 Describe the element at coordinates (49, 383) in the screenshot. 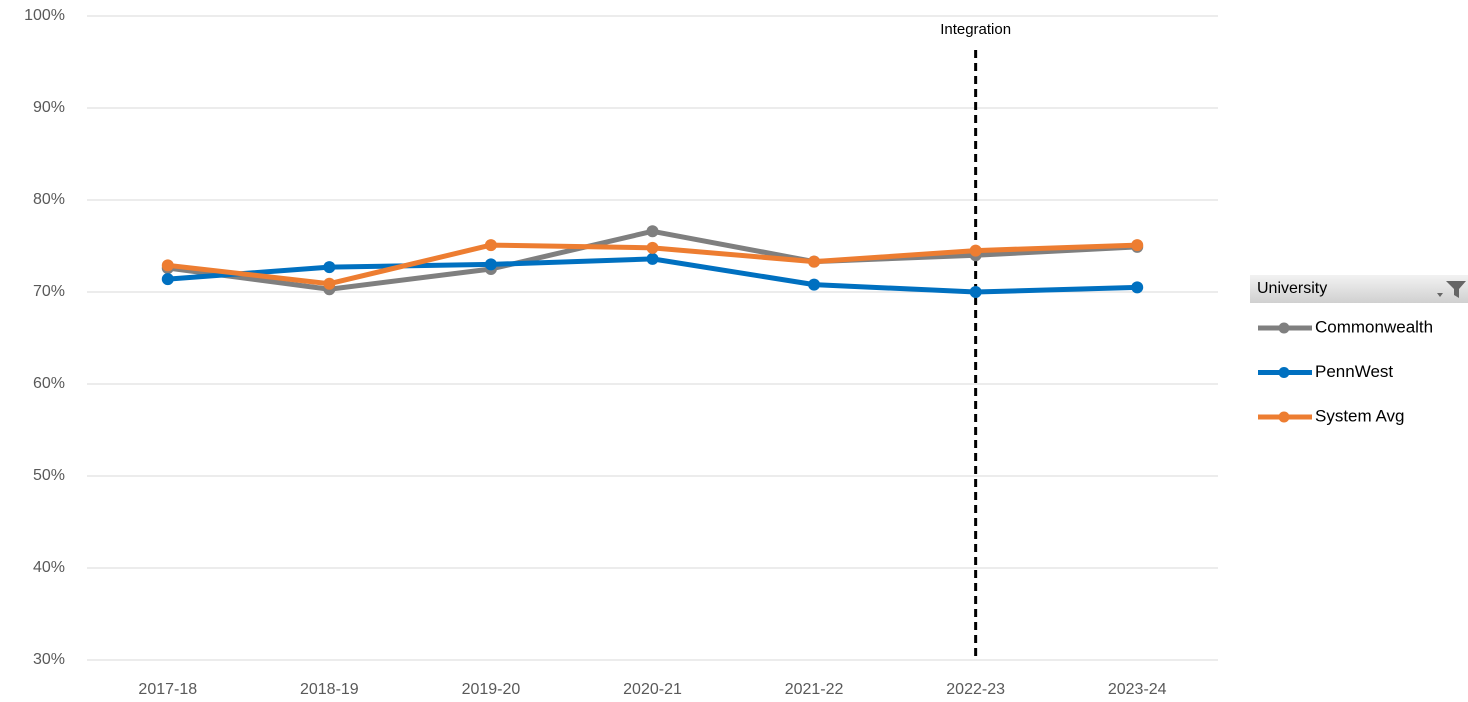

I see `y-tick-label: 60%` at that location.